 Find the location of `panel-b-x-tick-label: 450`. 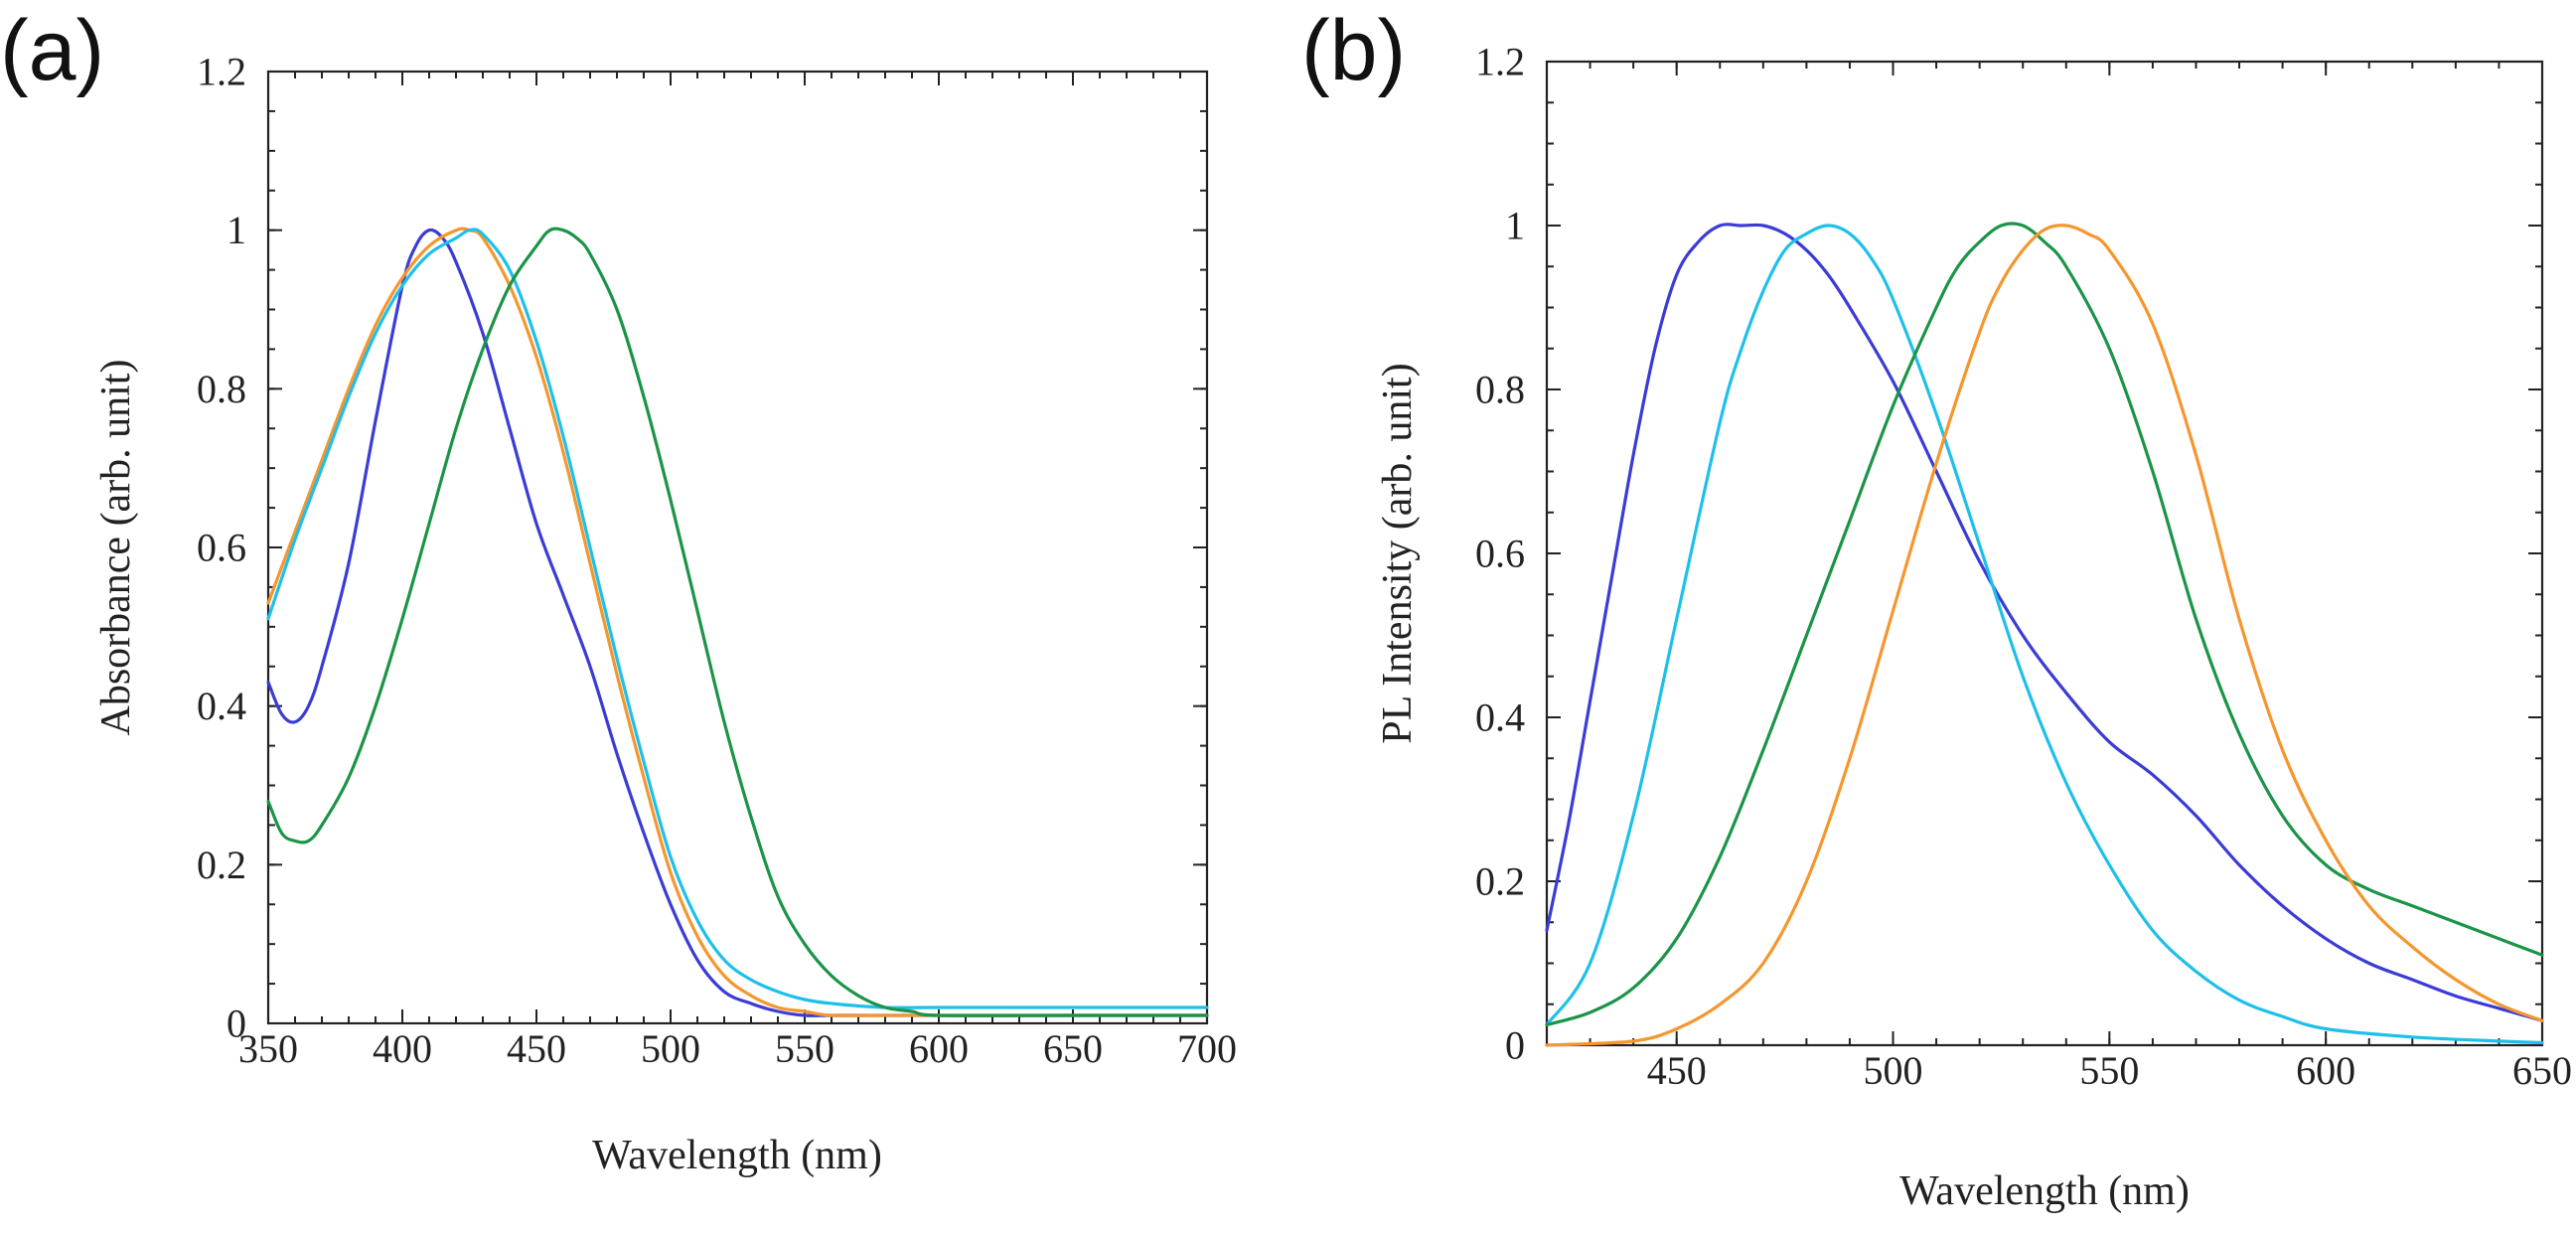

panel-b-x-tick-label: 450 is located at coordinates (1677, 1070).